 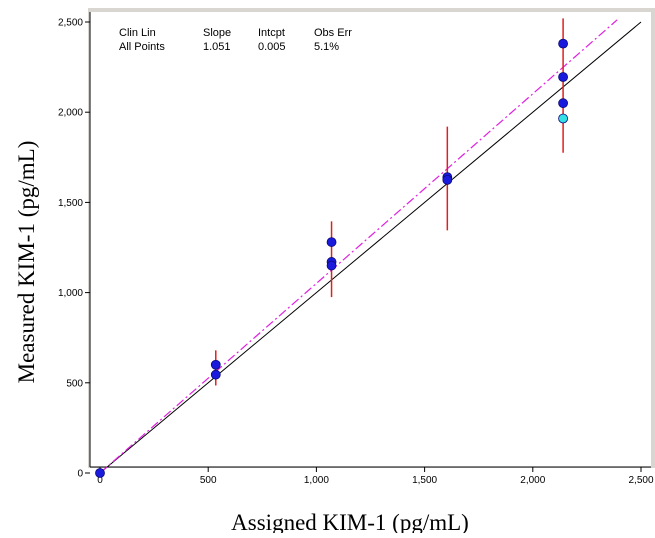 What do you see at coordinates (100, 480) in the screenshot?
I see `x-tick-label: 0` at bounding box center [100, 480].